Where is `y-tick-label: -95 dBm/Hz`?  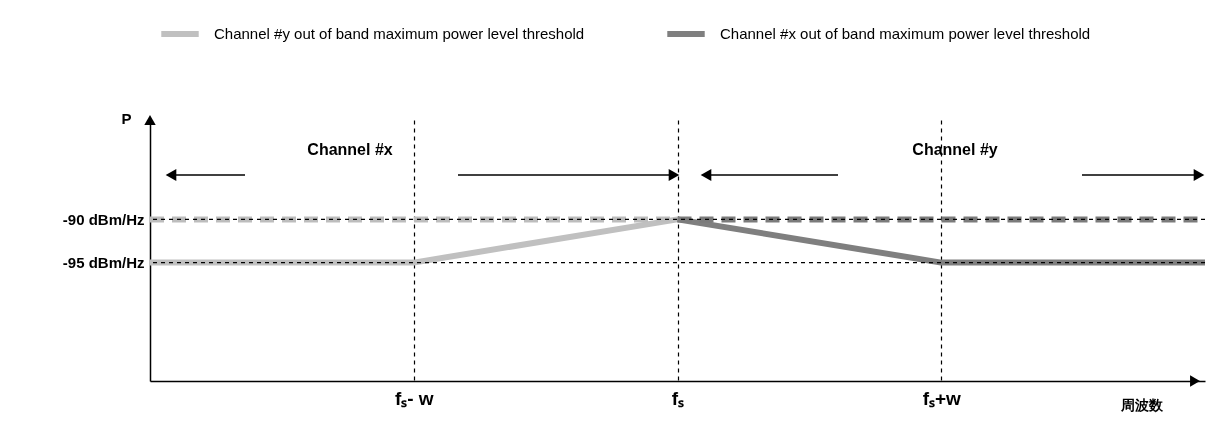 y-tick-label: -95 dBm/Hz is located at coordinates (103, 263).